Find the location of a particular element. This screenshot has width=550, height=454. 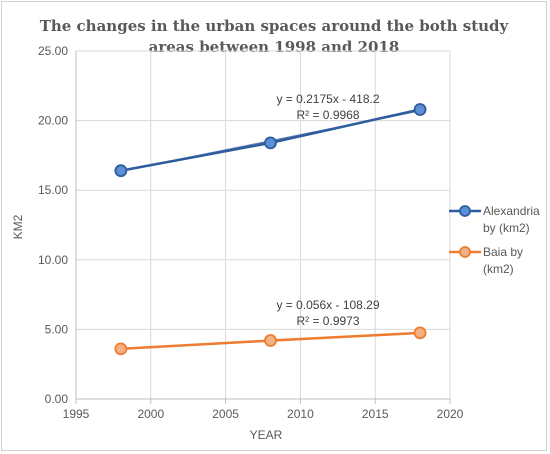

legend-marker-baia is located at coordinates (465, 252).